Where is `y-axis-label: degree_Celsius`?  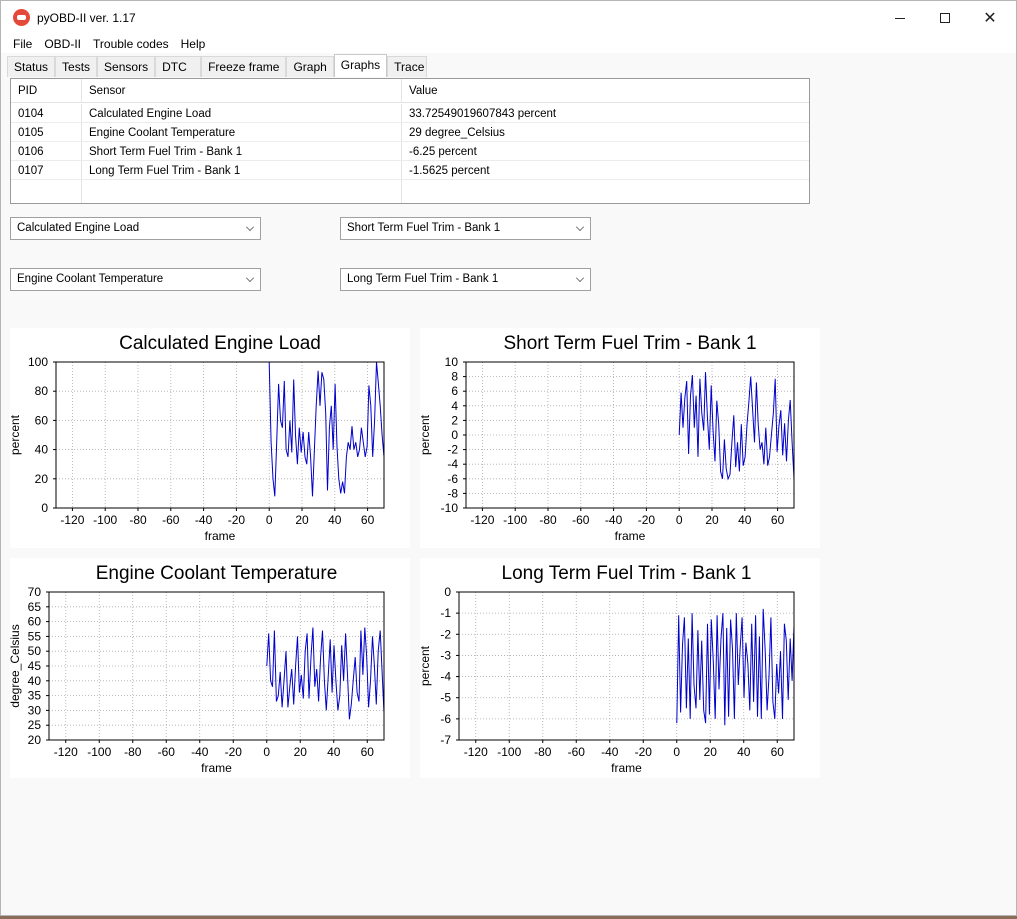
y-axis-label: degree_Celsius is located at coordinates (16, 665).